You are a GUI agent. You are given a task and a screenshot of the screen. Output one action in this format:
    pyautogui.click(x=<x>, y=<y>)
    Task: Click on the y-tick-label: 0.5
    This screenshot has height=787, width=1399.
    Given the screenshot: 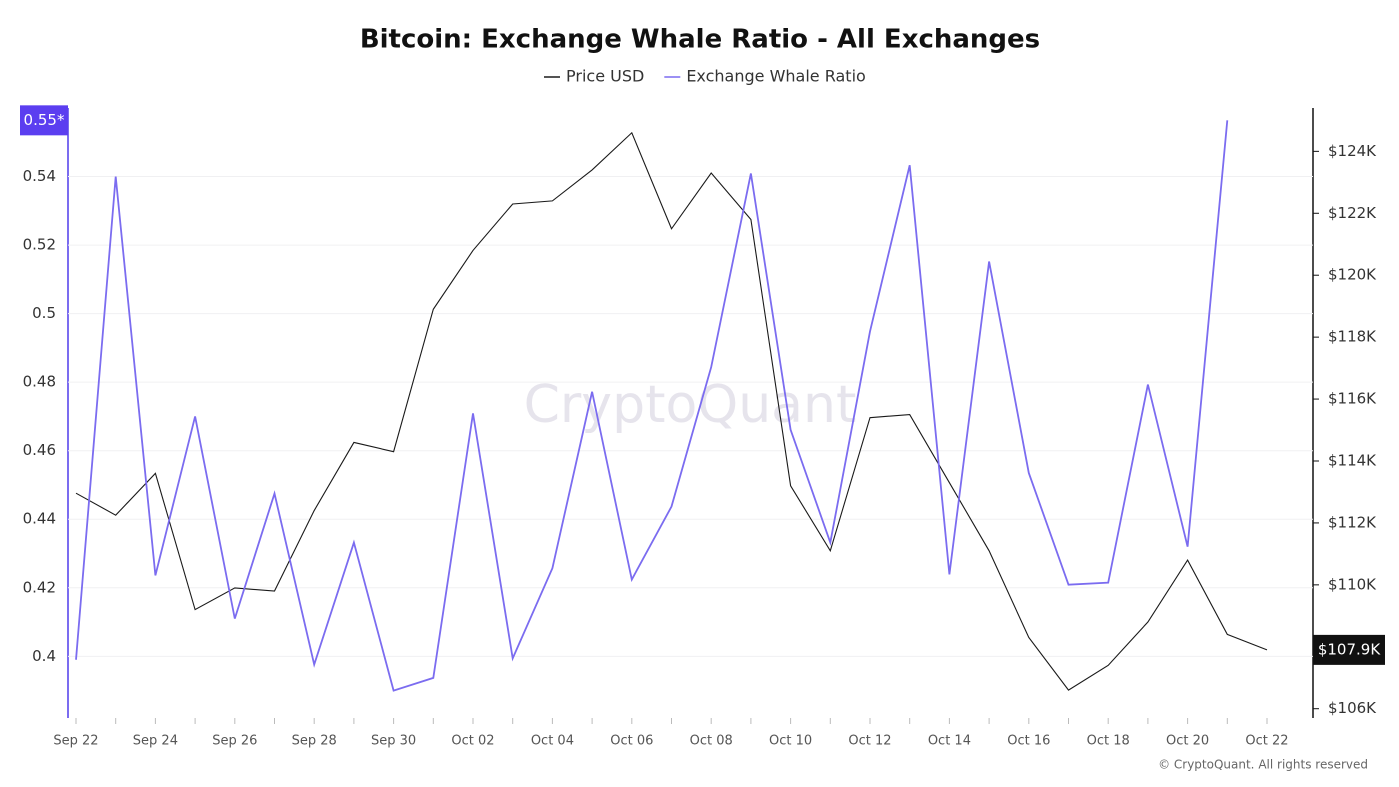 What is the action you would take?
    pyautogui.click(x=44, y=313)
    